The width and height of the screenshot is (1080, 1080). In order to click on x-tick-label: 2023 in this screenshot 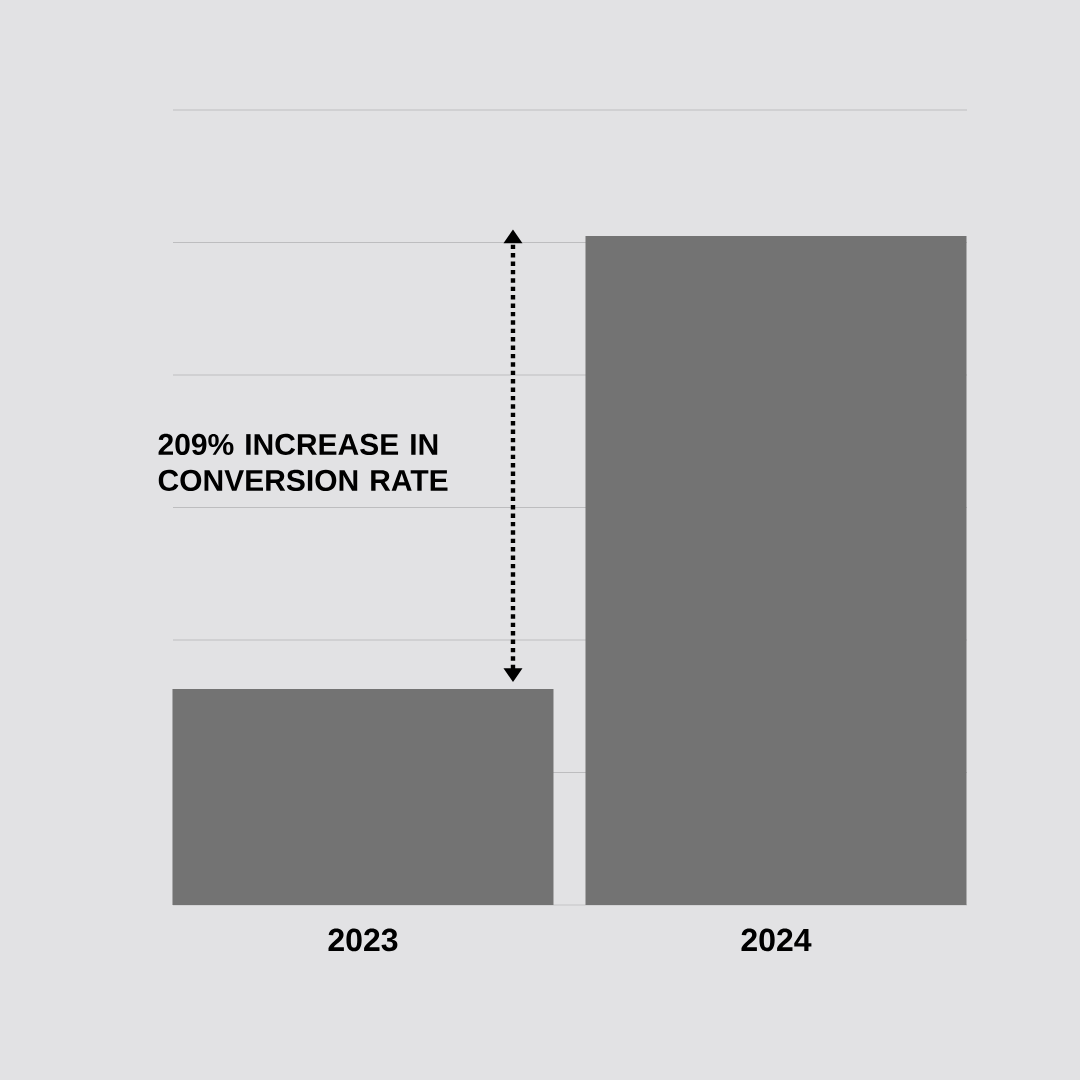, I will do `click(363, 940)`.